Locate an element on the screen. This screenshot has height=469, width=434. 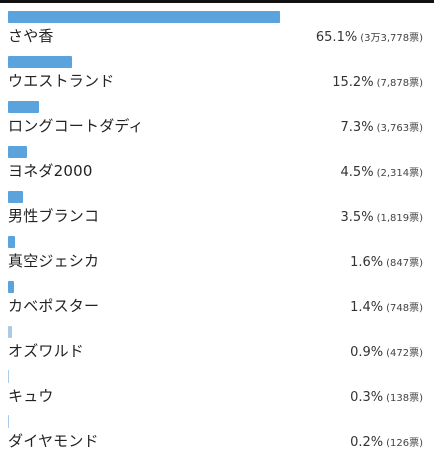
candidate-name: オズワルド is located at coordinates (46, 351).